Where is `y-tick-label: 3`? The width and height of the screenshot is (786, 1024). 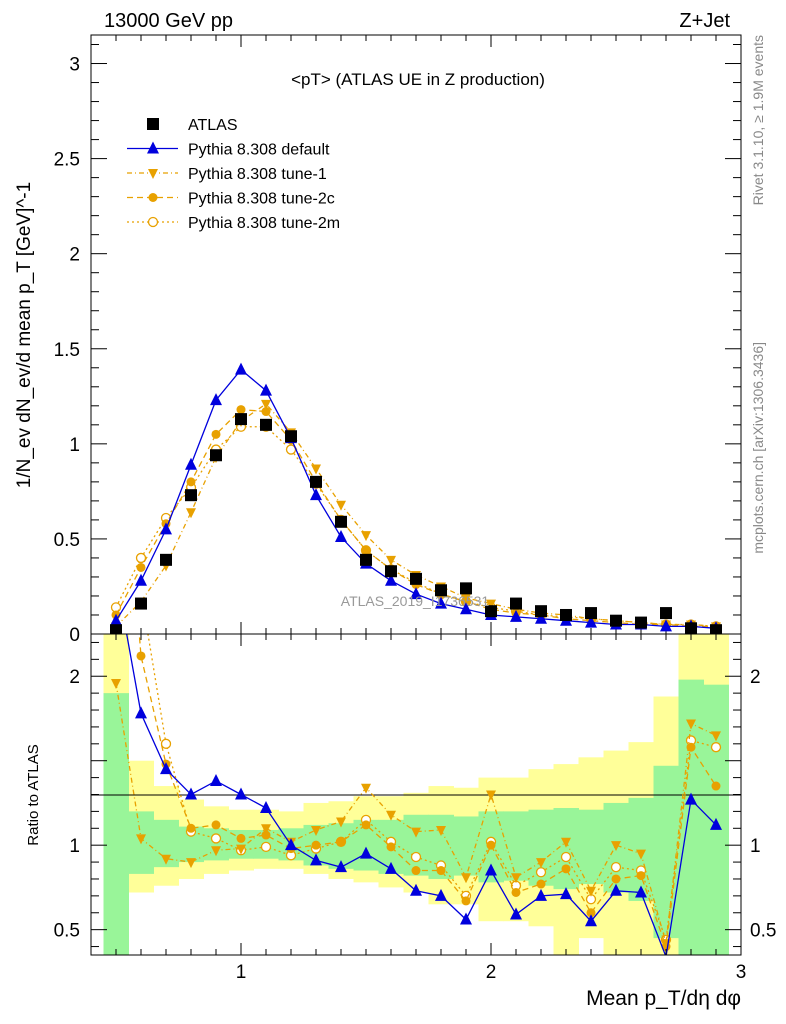
y-tick-label: 3 is located at coordinates (74, 65).